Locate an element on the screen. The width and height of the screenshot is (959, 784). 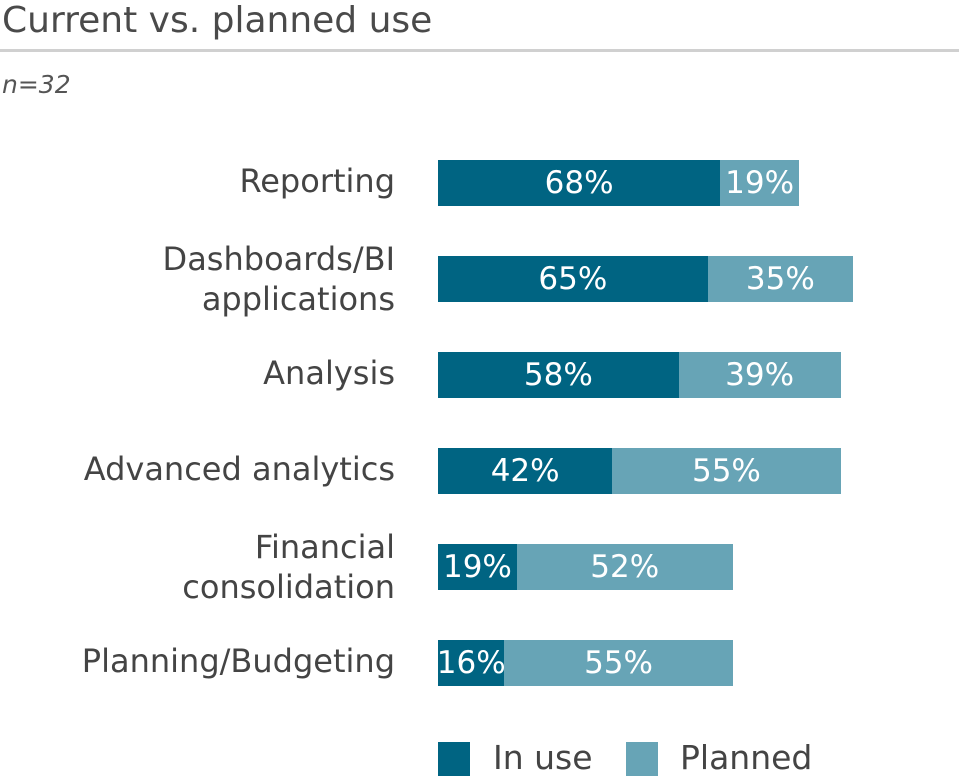
planned-bar: 52% is located at coordinates (624, 567).